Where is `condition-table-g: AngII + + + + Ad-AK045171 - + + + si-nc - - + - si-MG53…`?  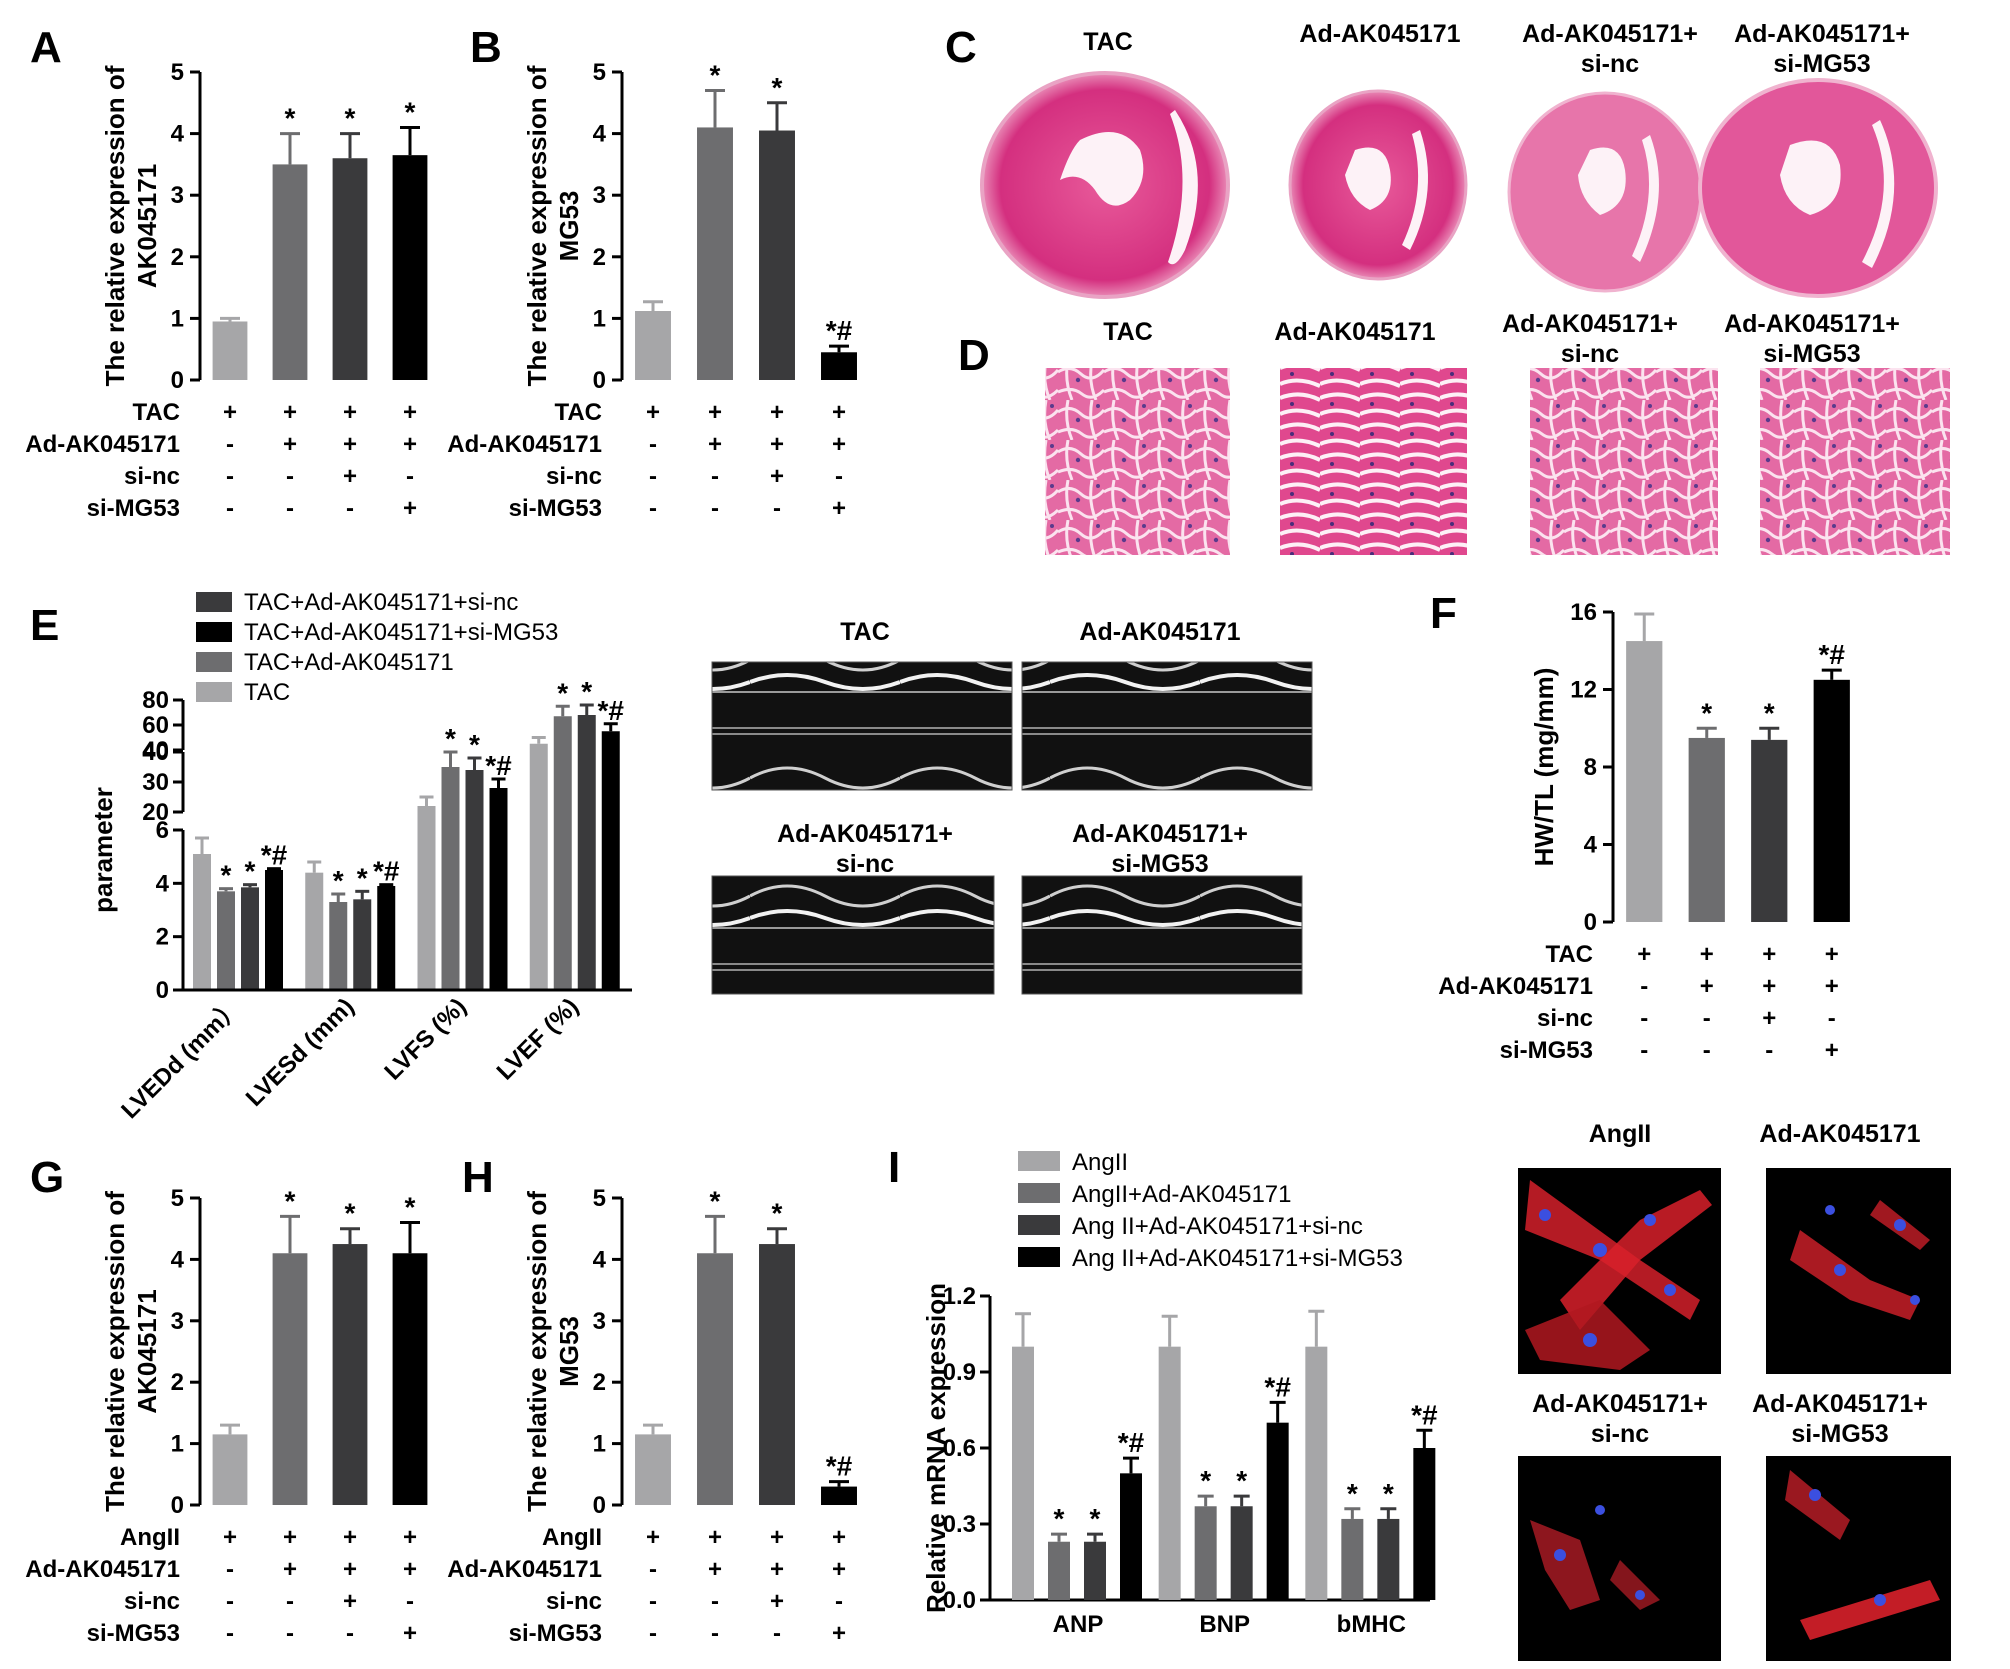 condition-table-g: AngII + + + + Ad-AK045171 - + + + si-nc - - + - si-MG53… is located at coordinates (221, 1585).